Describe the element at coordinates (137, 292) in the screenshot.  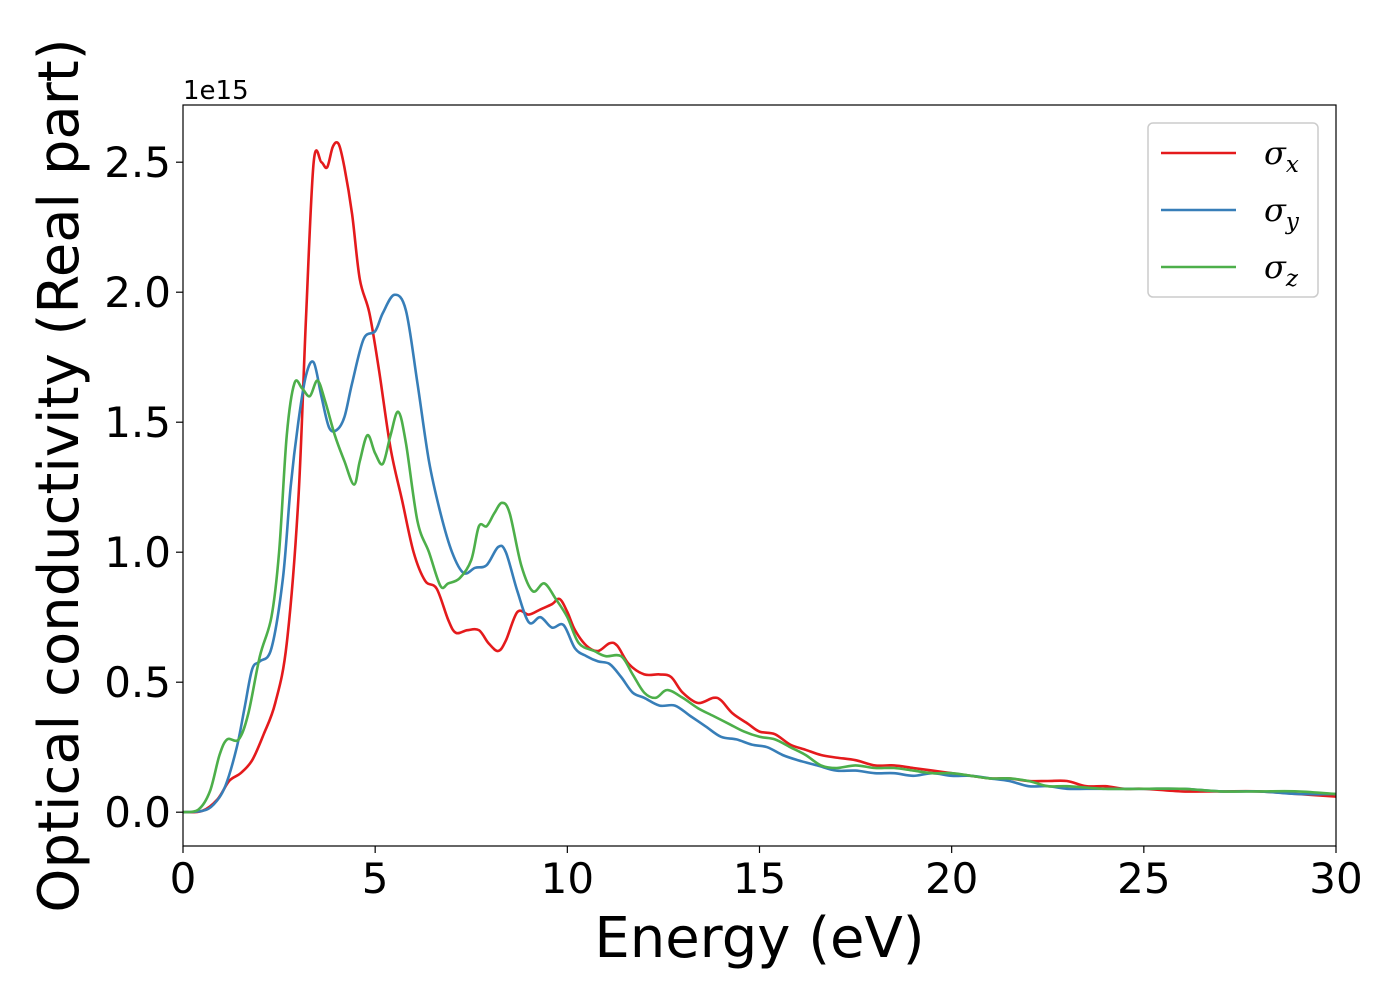
I see `y-tick-label: 2.0` at that location.